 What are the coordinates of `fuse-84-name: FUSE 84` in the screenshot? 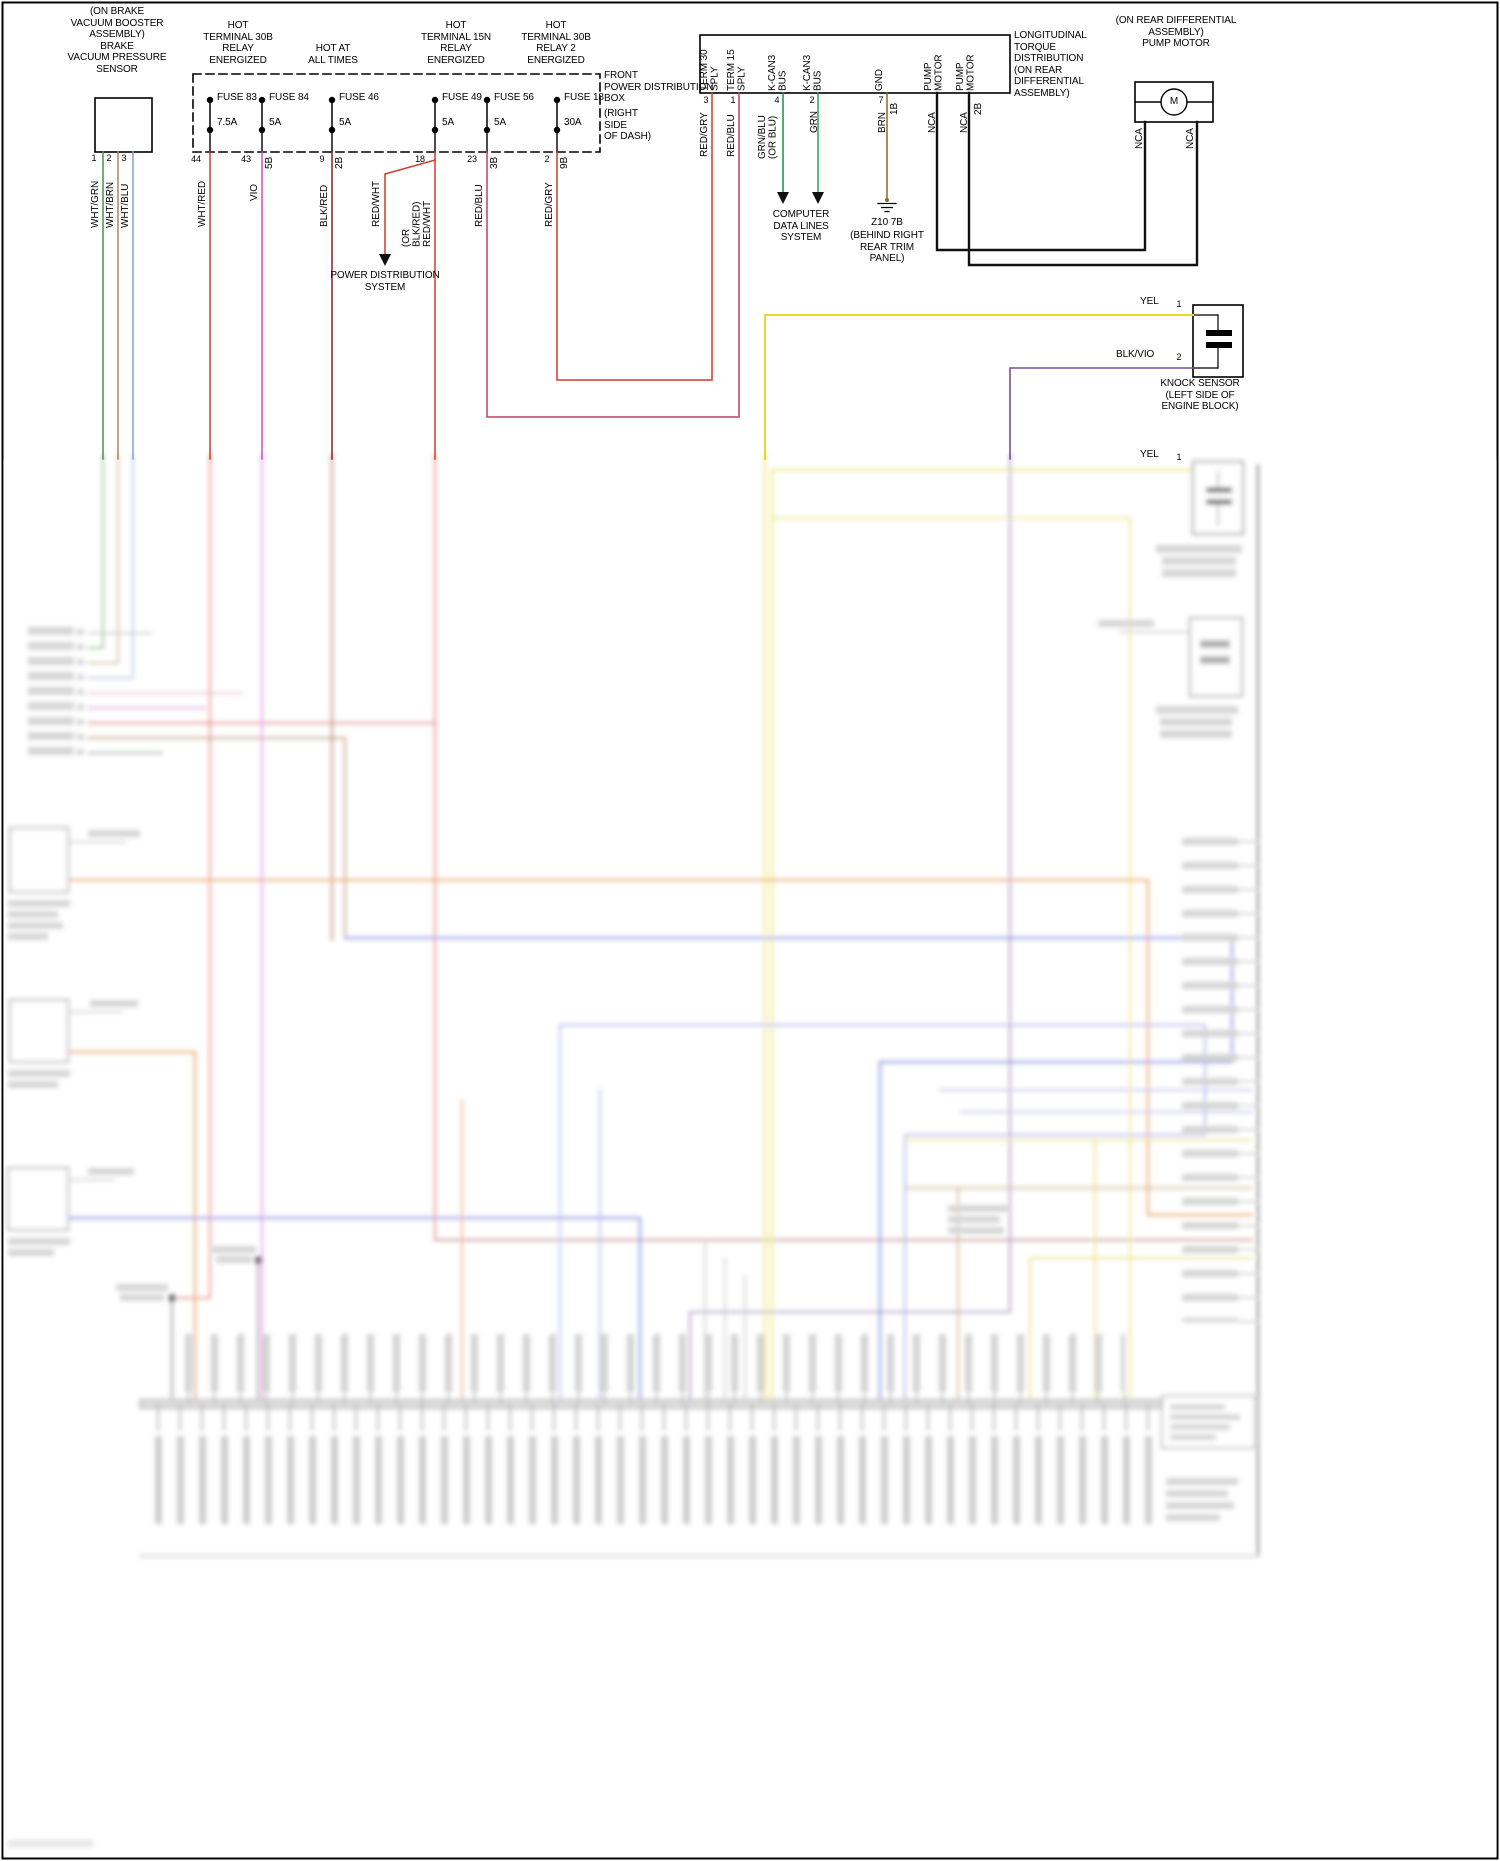 It's located at (289, 97).